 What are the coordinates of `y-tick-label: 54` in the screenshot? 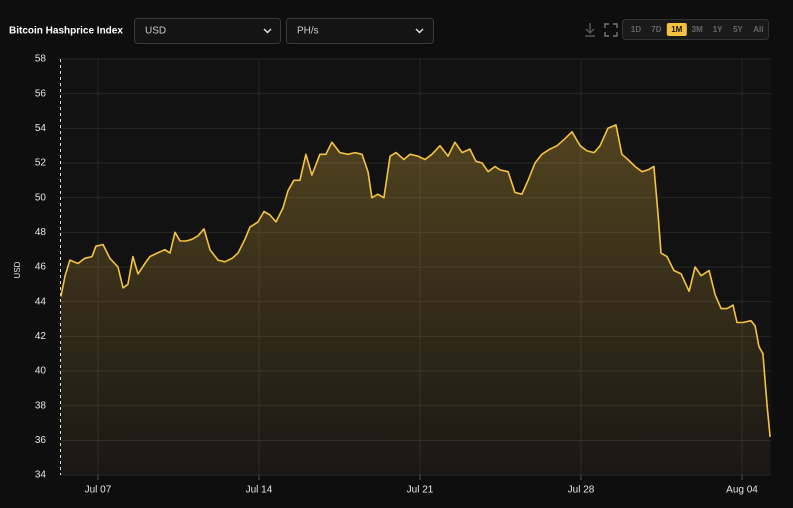 It's located at (41, 128).